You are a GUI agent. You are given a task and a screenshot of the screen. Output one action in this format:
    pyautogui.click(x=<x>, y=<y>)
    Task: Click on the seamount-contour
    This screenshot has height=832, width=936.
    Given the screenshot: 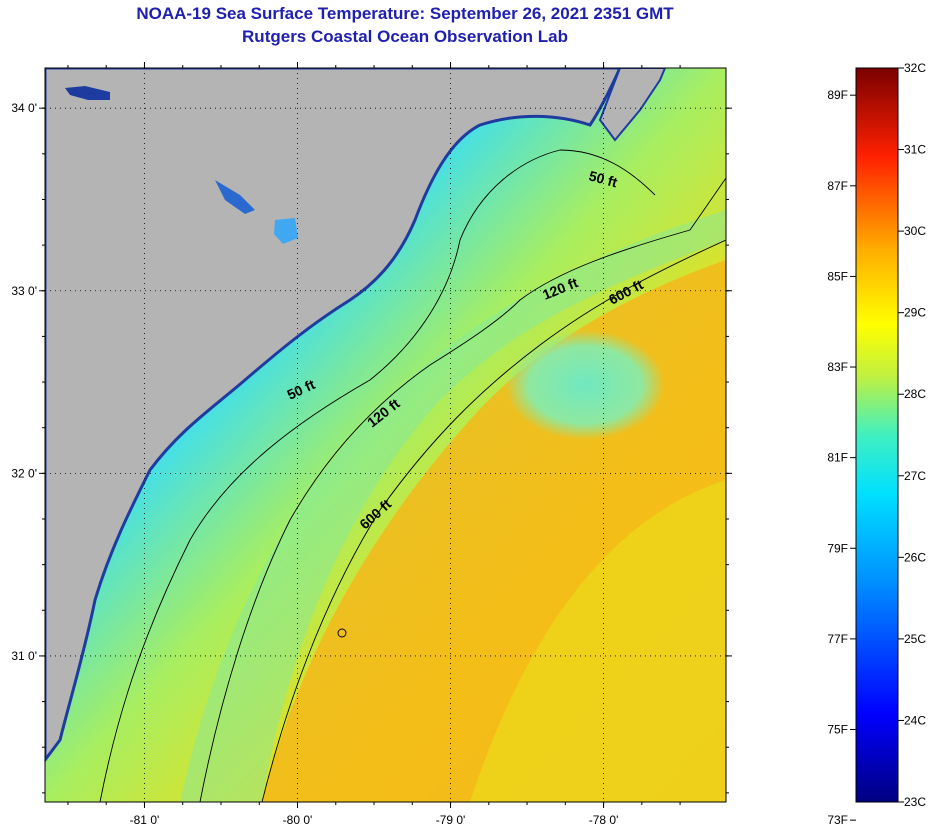 What is the action you would take?
    pyautogui.click(x=342, y=633)
    